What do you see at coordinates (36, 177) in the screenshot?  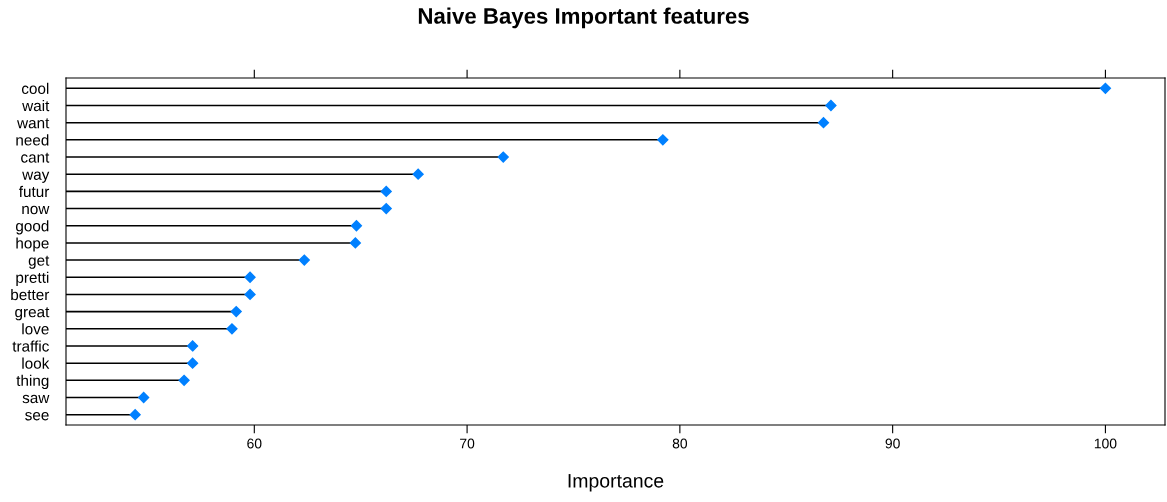 I see `y-tick-label: way` at bounding box center [36, 177].